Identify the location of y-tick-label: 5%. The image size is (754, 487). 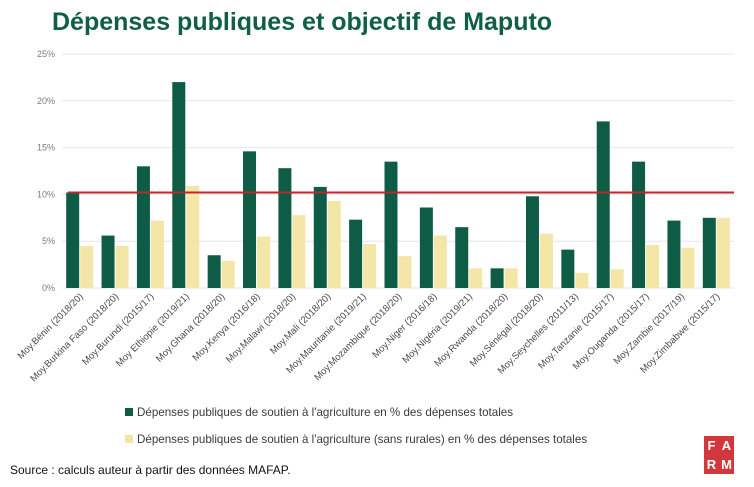
(48, 241).